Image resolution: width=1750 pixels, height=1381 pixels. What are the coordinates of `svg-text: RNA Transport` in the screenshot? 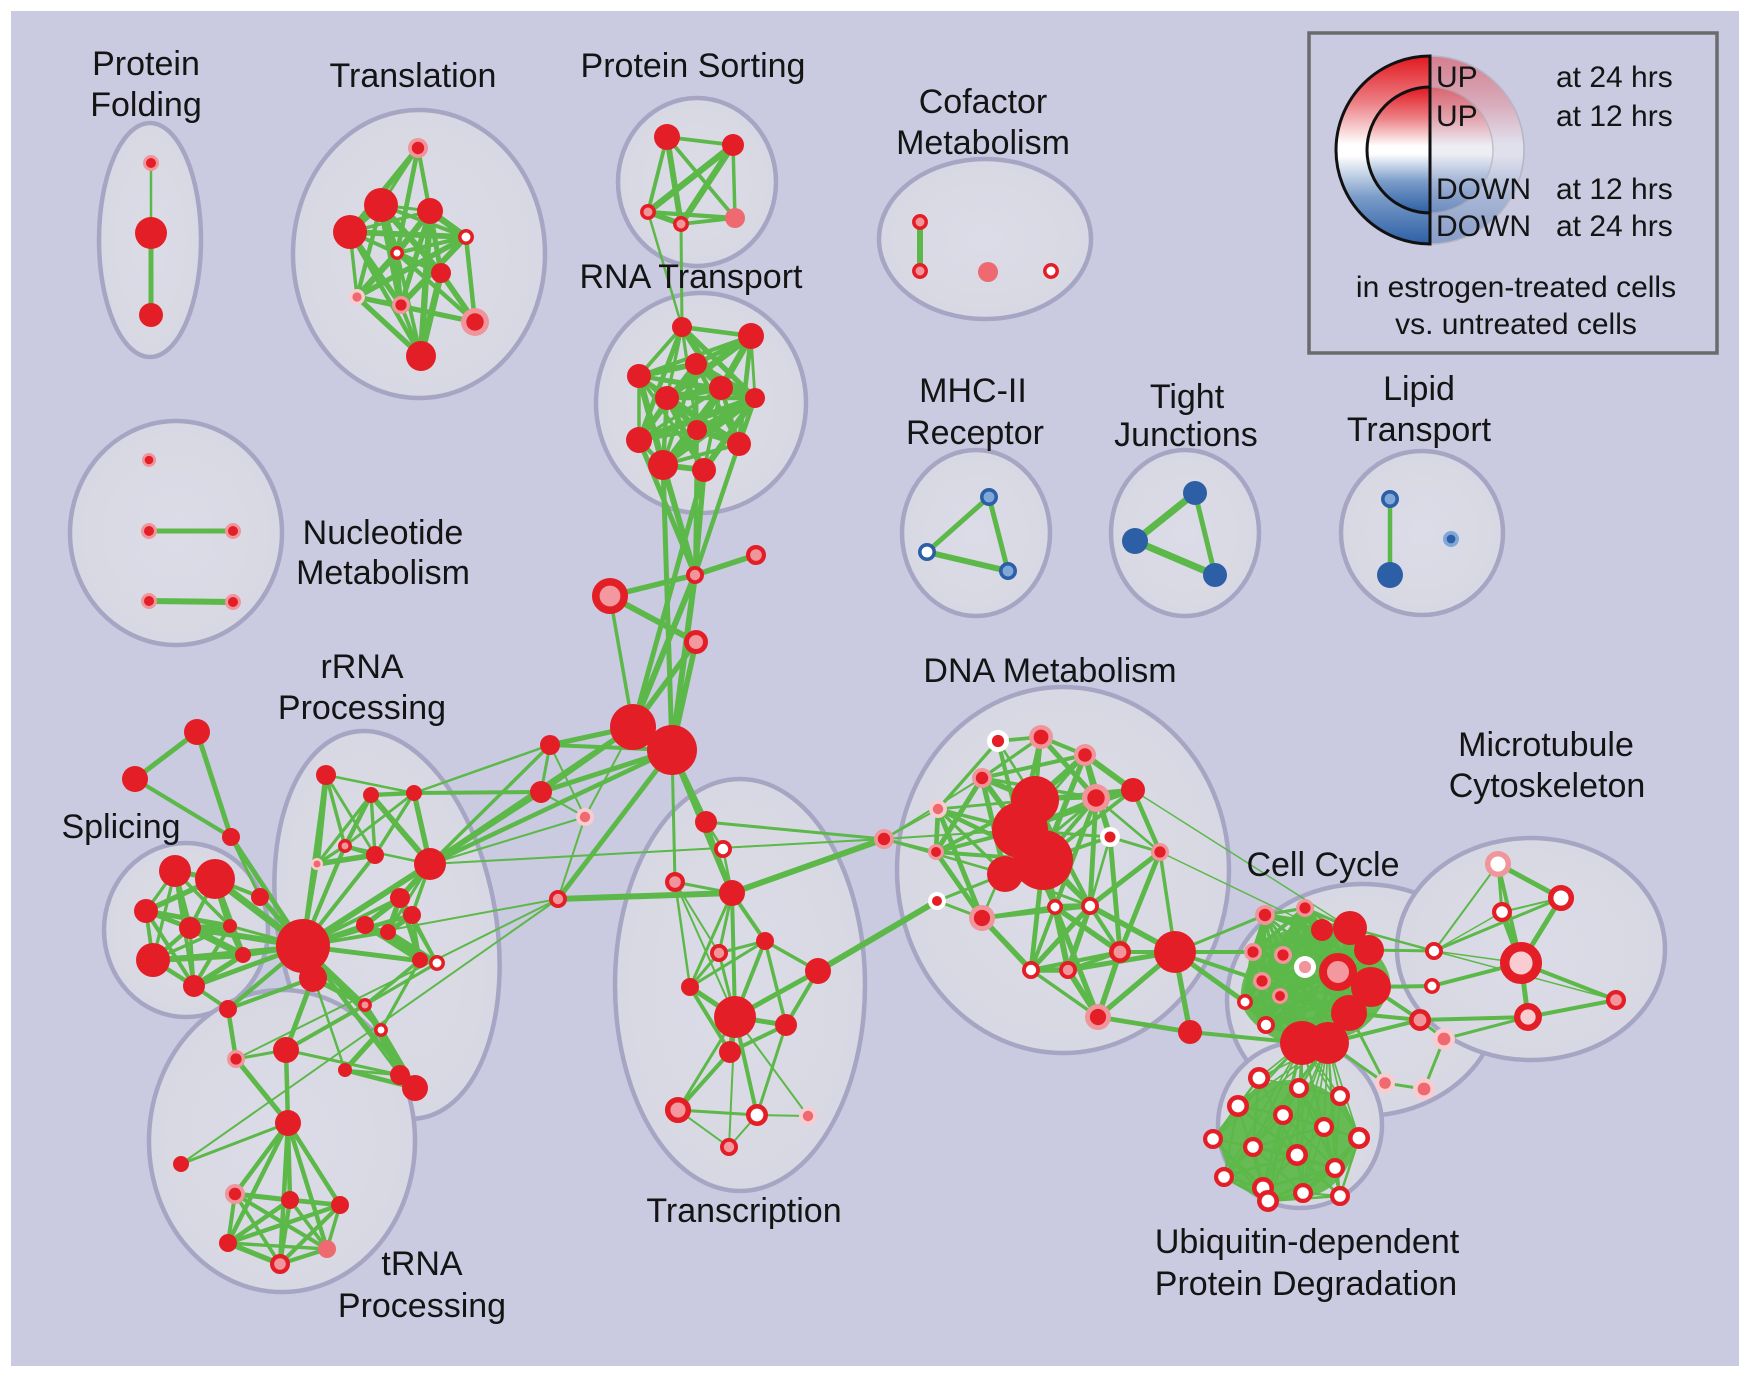 It's located at (692, 277).